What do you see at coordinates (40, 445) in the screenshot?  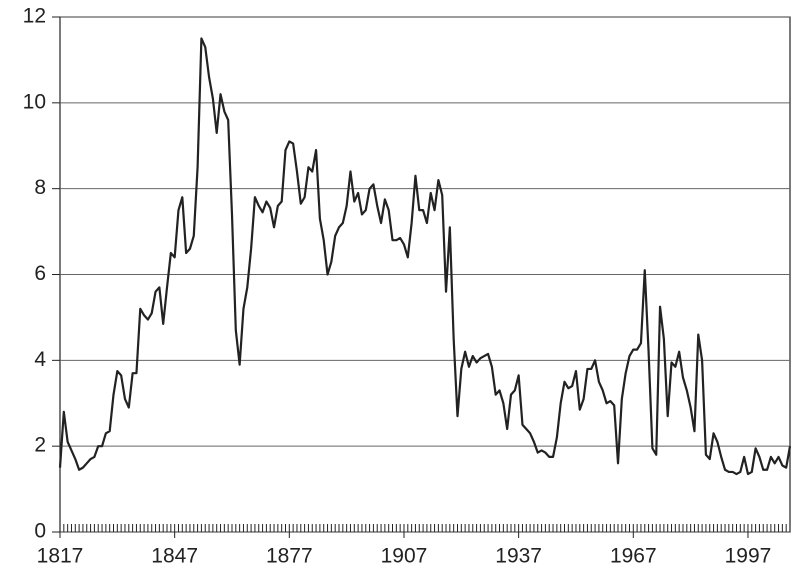 I see `y-tick-label: 2` at bounding box center [40, 445].